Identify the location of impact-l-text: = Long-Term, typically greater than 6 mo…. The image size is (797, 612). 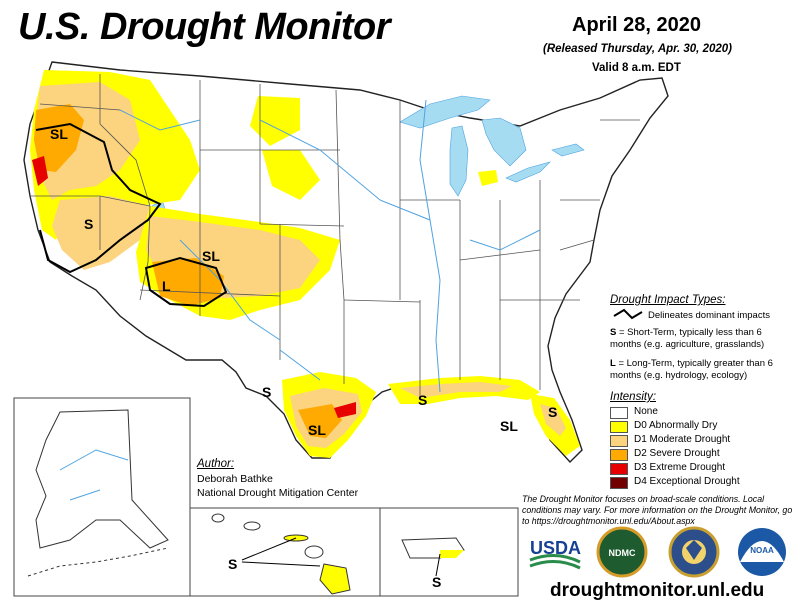
(691, 369).